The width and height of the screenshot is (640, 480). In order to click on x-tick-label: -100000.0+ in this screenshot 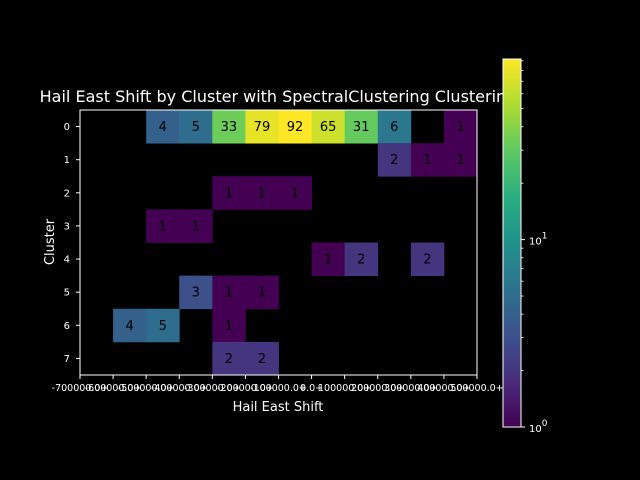, I will do `click(278, 388)`.